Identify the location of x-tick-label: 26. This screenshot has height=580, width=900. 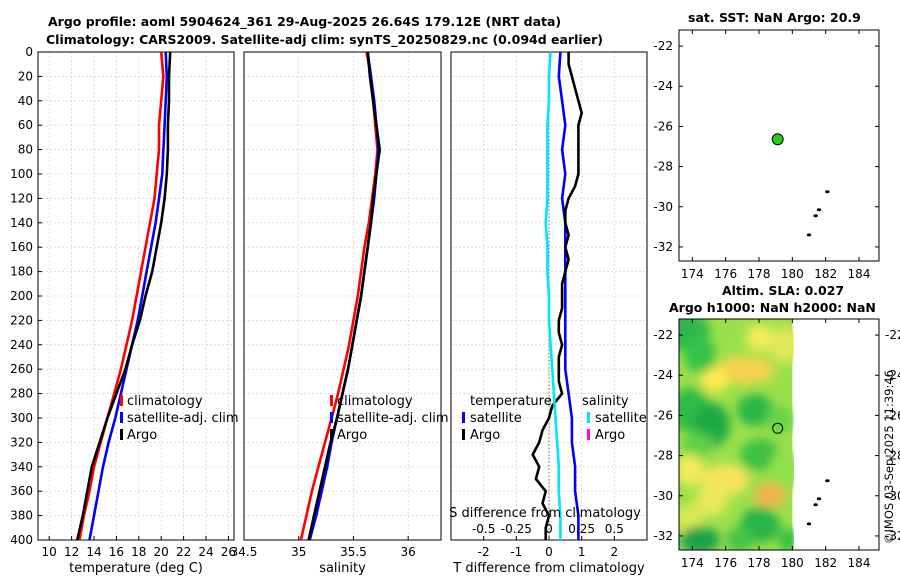
(228, 552).